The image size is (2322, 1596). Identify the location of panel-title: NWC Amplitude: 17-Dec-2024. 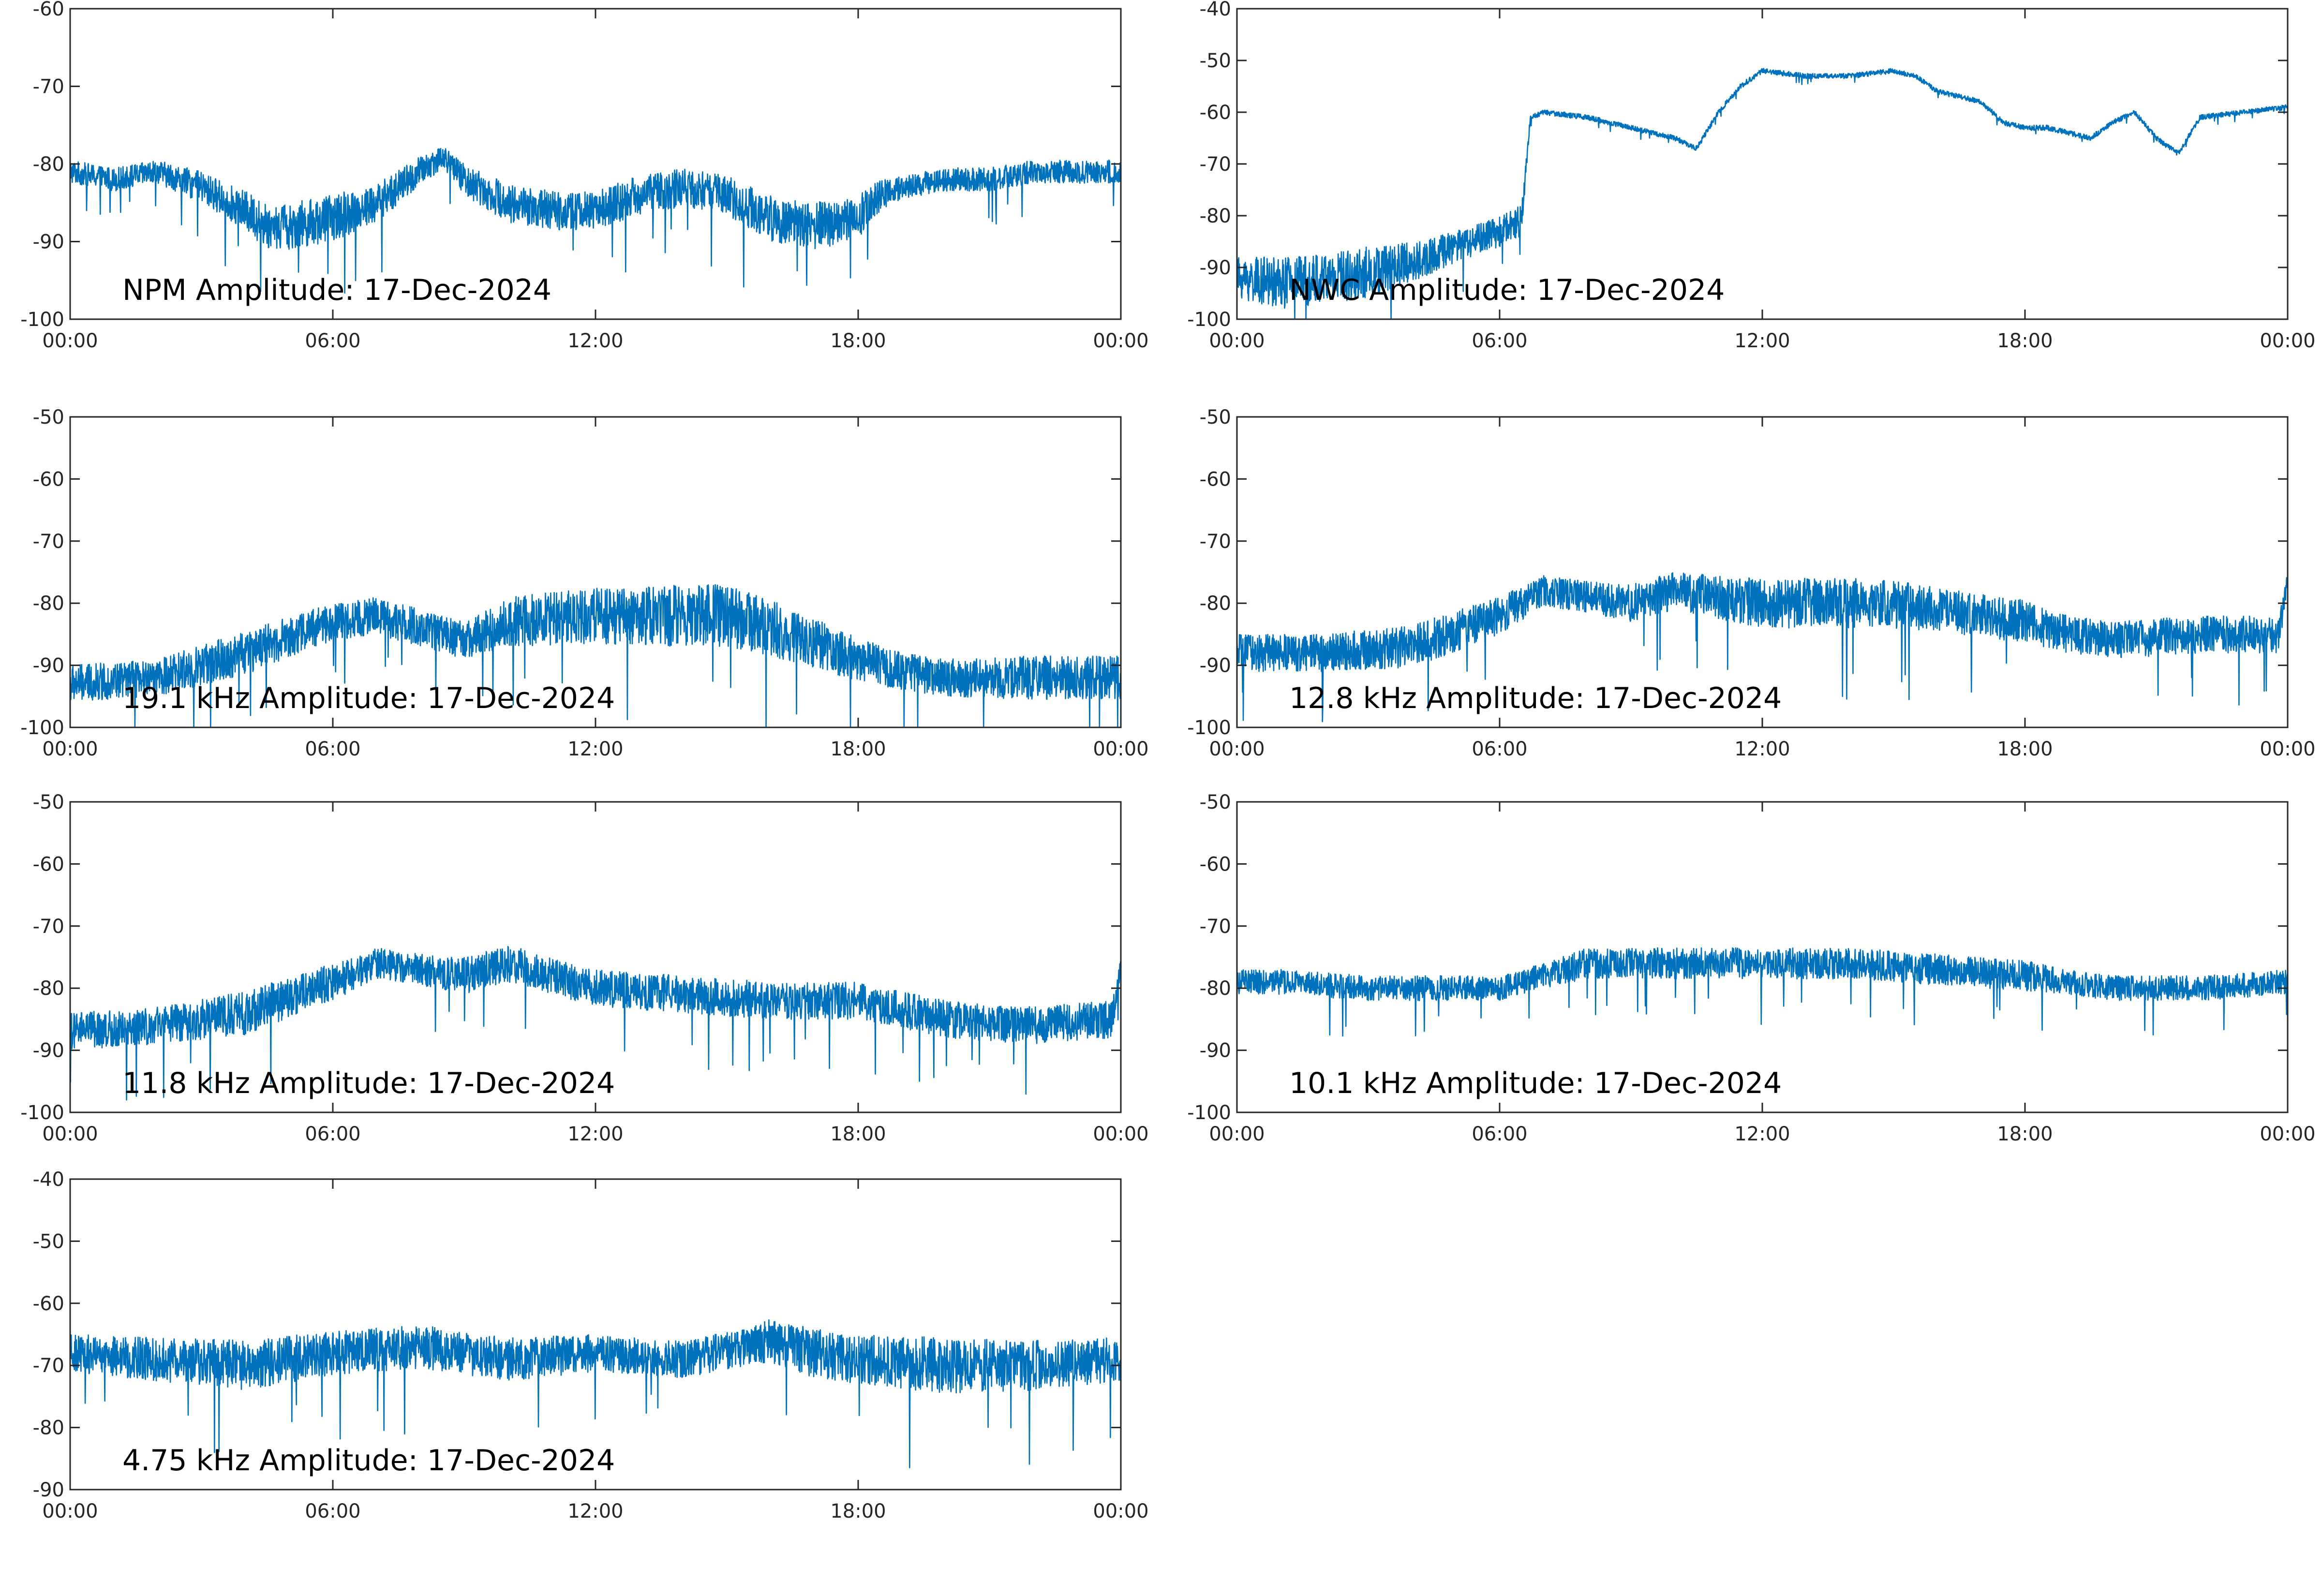
(1507, 290).